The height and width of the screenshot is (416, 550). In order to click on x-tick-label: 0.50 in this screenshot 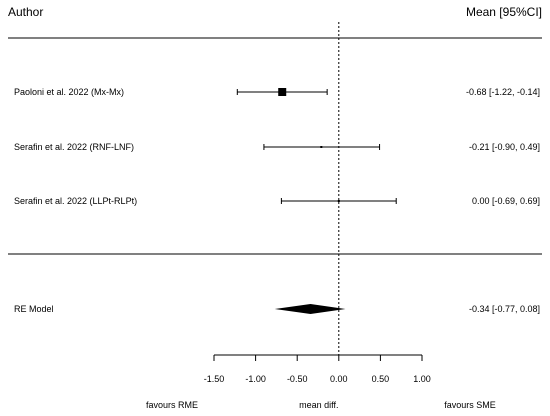, I will do `click(381, 379)`.